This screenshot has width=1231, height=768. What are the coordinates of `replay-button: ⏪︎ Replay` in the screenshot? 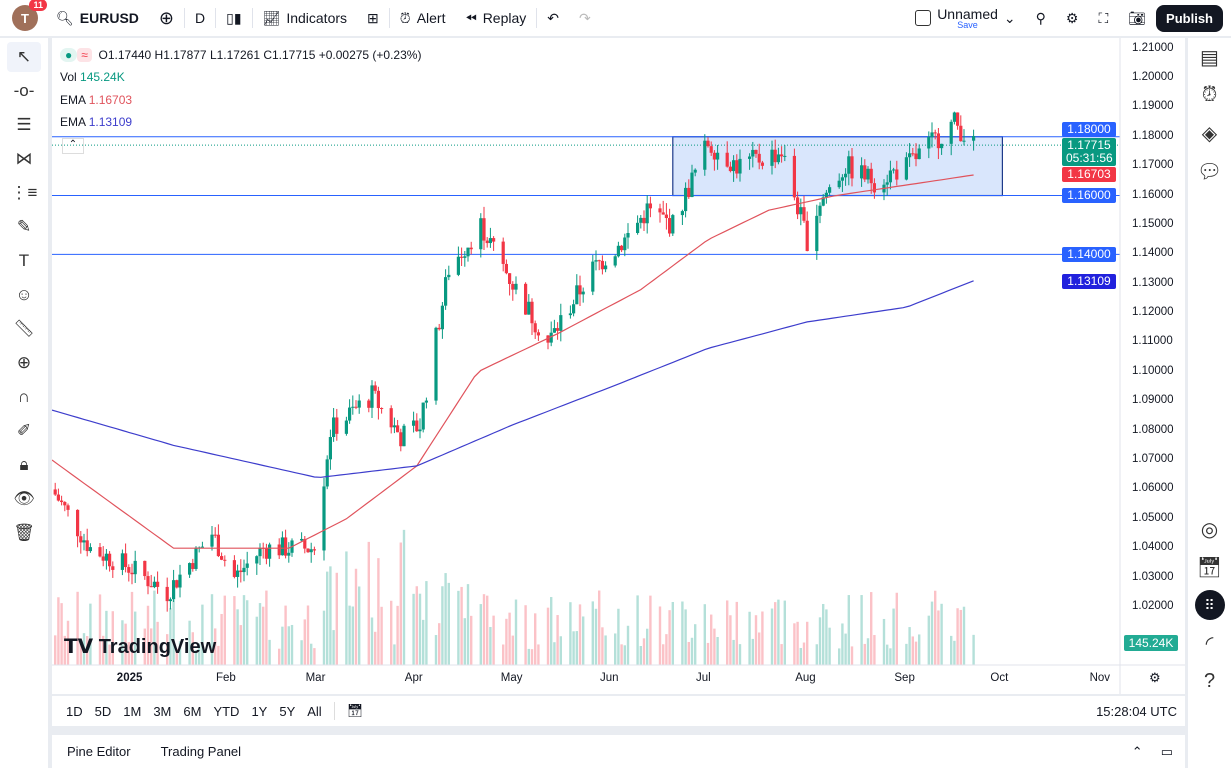 It's located at (495, 18).